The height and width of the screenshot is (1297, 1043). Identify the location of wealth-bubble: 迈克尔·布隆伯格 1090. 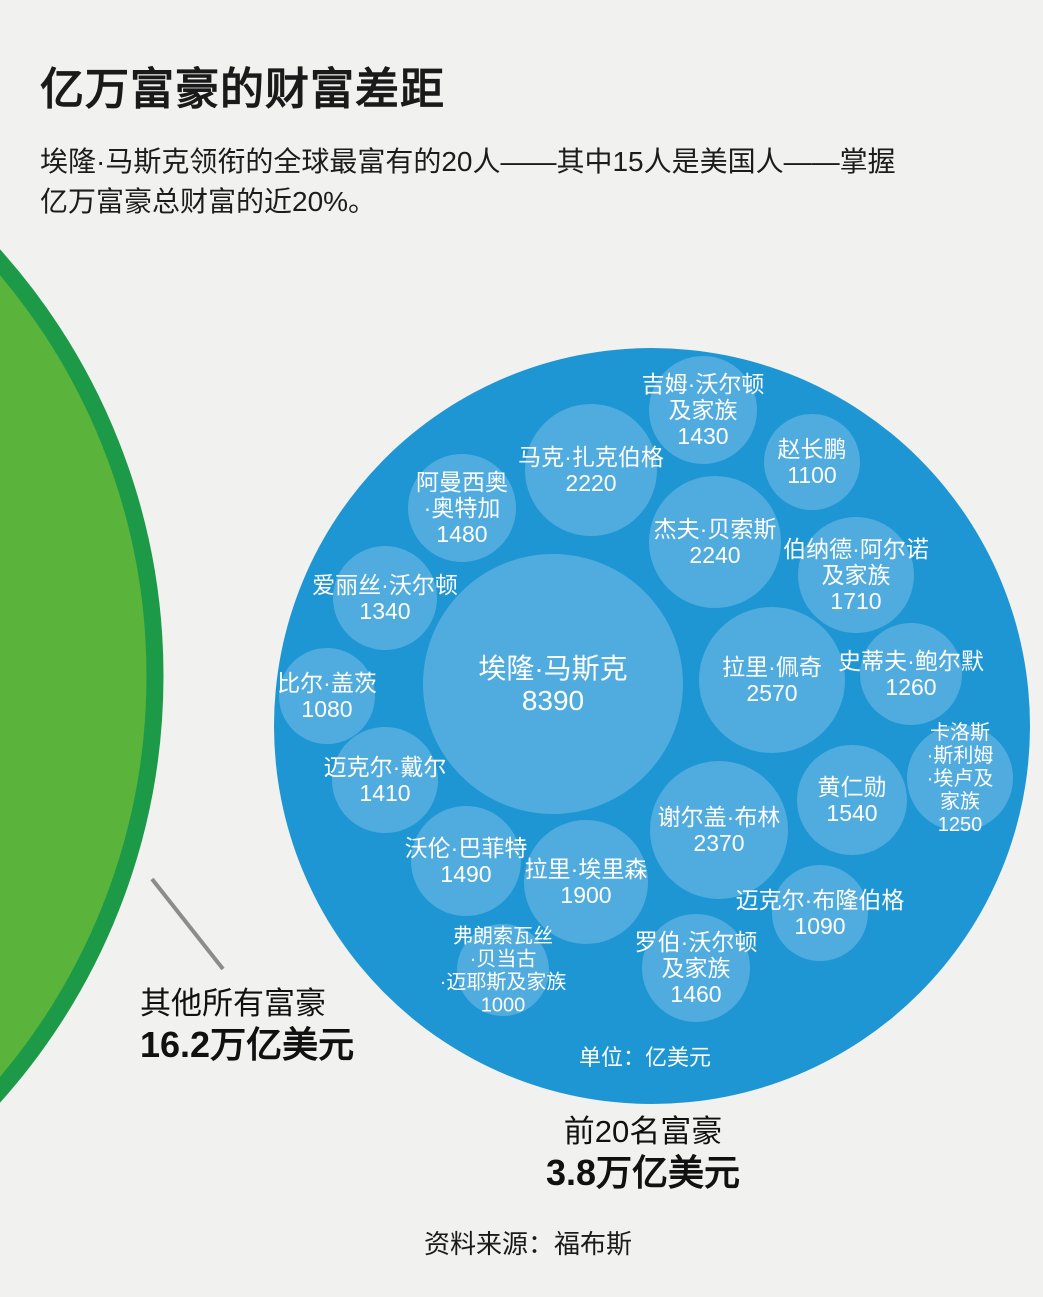
(820, 913).